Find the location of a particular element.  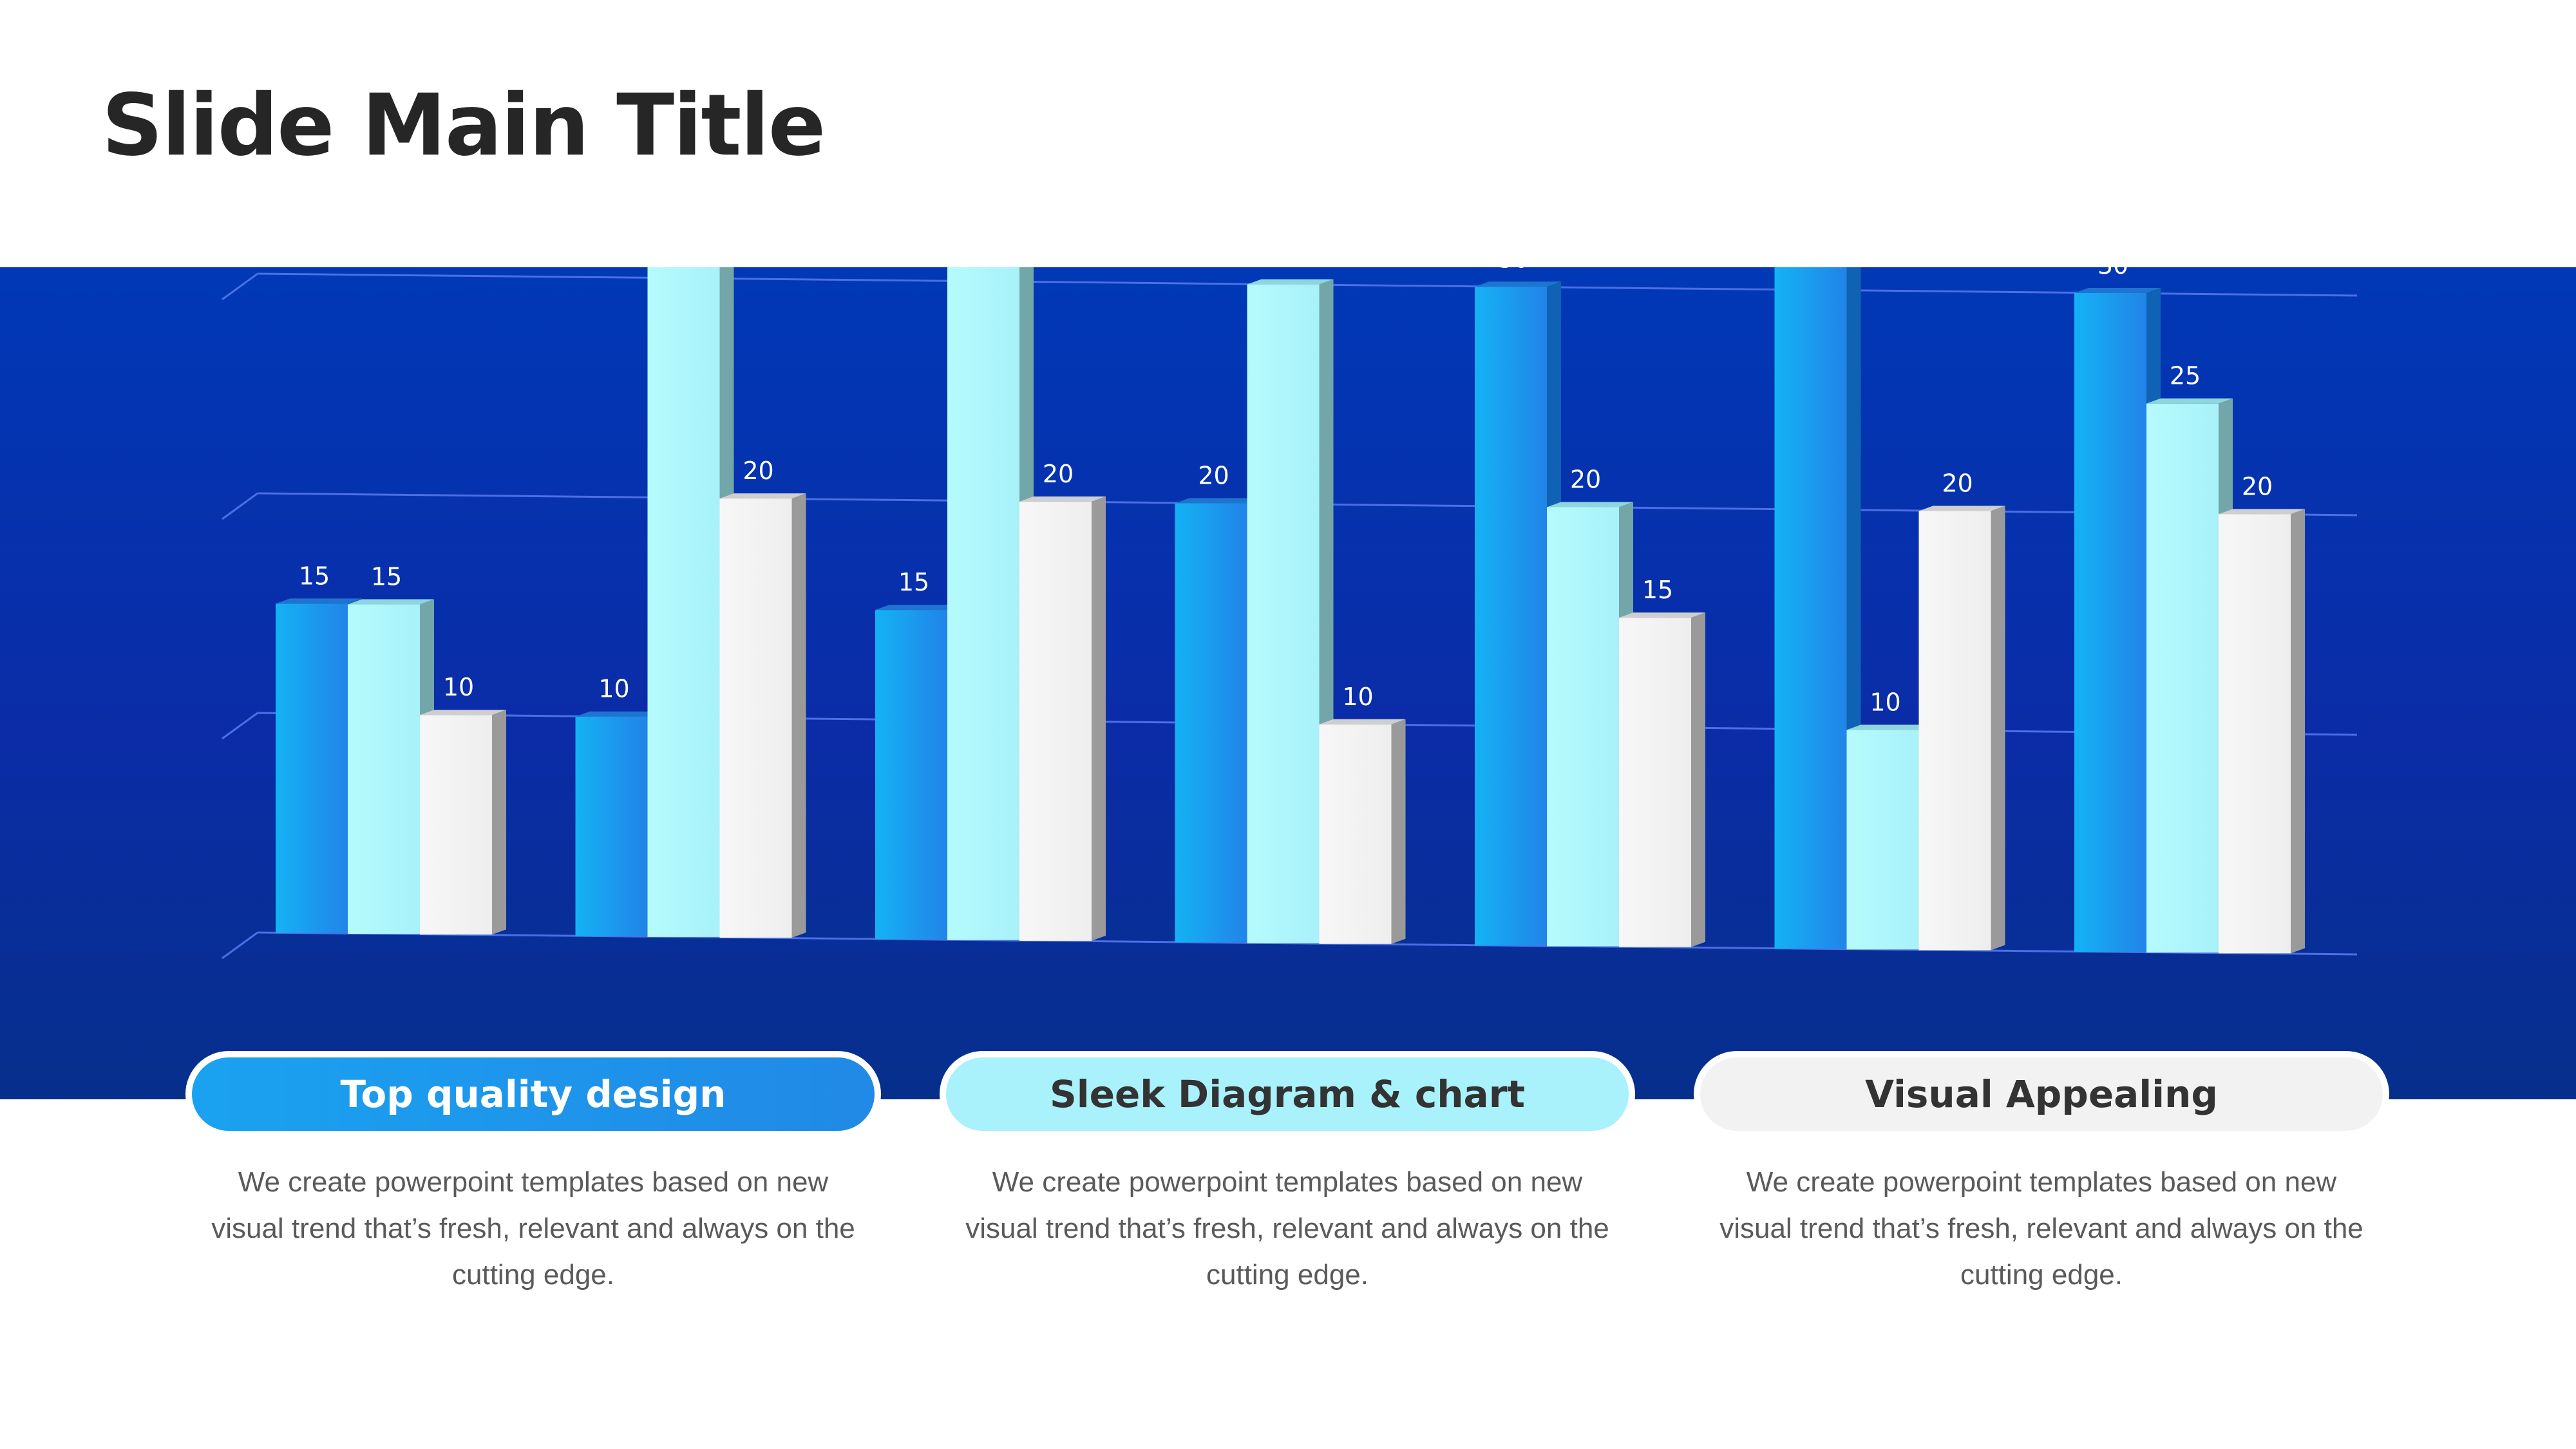

data-label-s2-c1: 15 is located at coordinates (386, 577).